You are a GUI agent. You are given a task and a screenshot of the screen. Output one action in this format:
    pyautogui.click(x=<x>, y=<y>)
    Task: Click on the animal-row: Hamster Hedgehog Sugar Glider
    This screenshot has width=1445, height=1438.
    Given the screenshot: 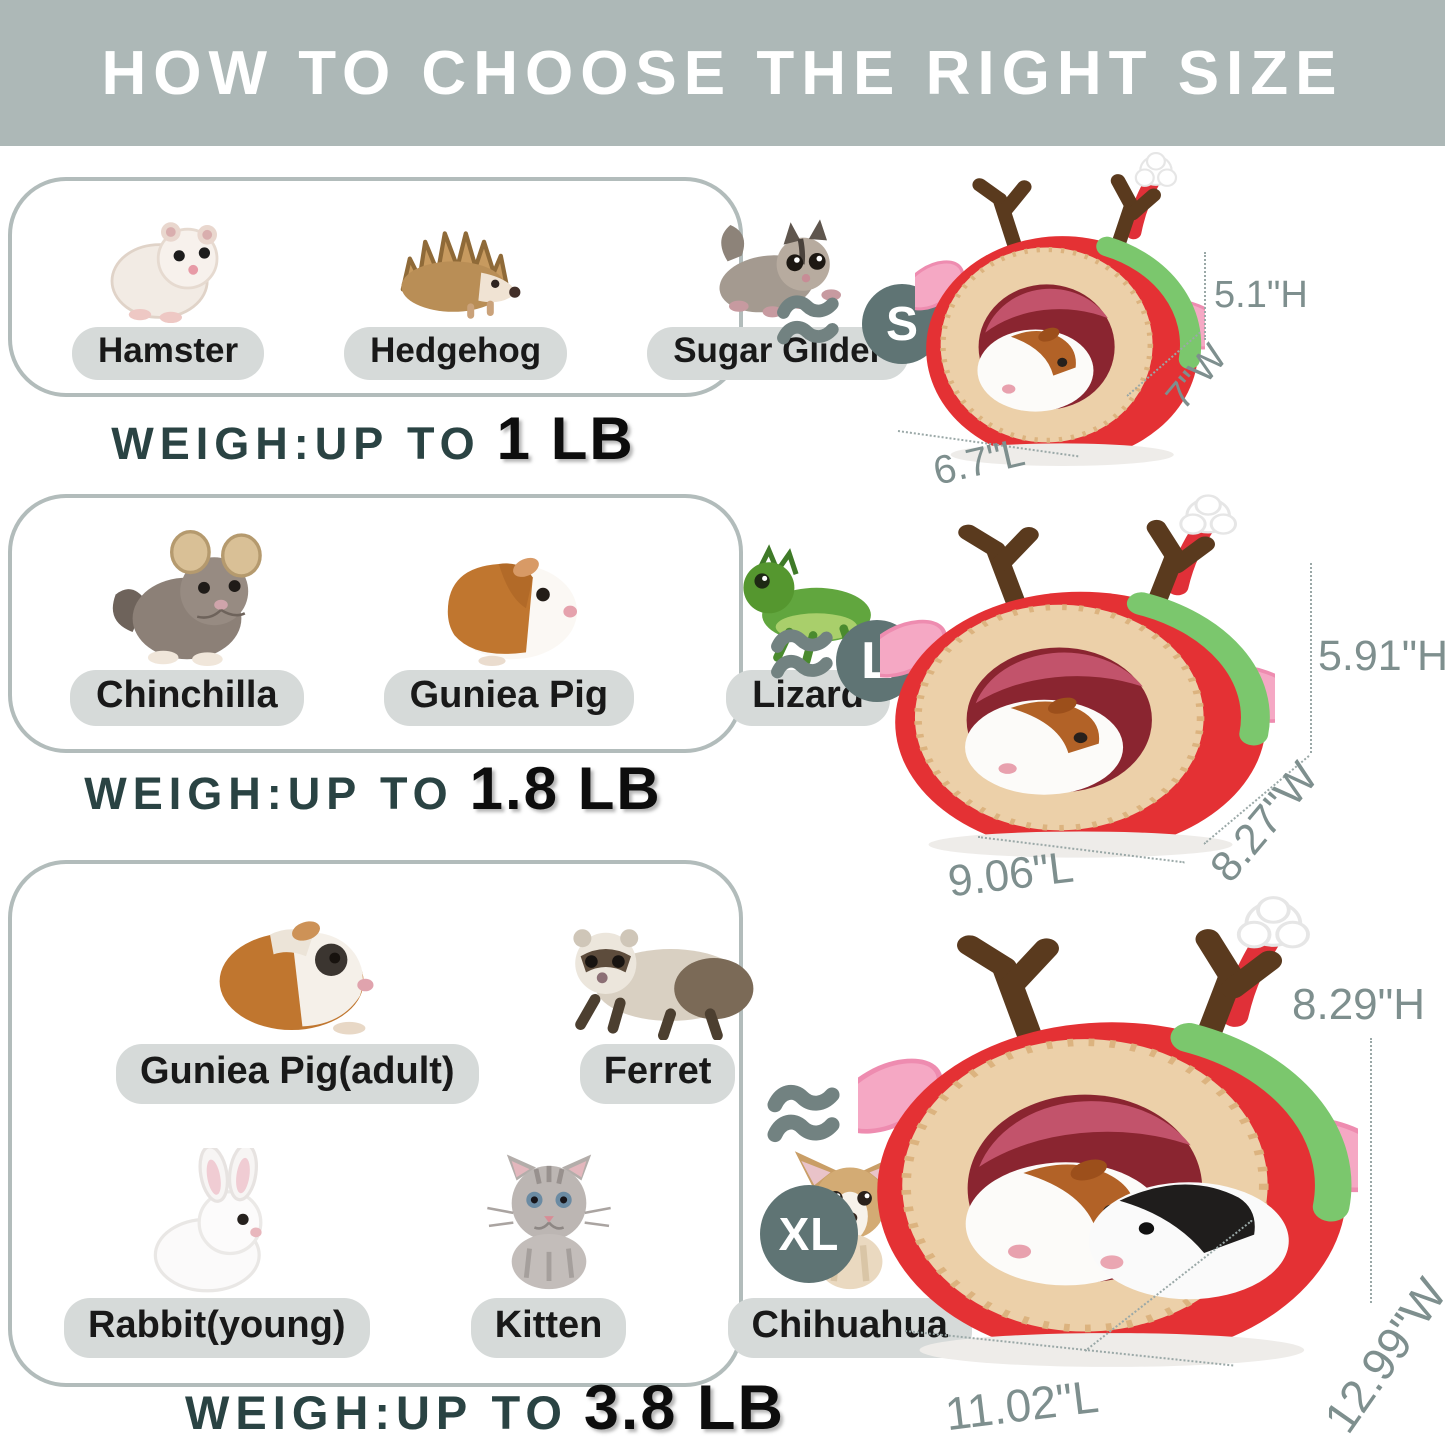 What is the action you would take?
    pyautogui.click(x=461, y=296)
    